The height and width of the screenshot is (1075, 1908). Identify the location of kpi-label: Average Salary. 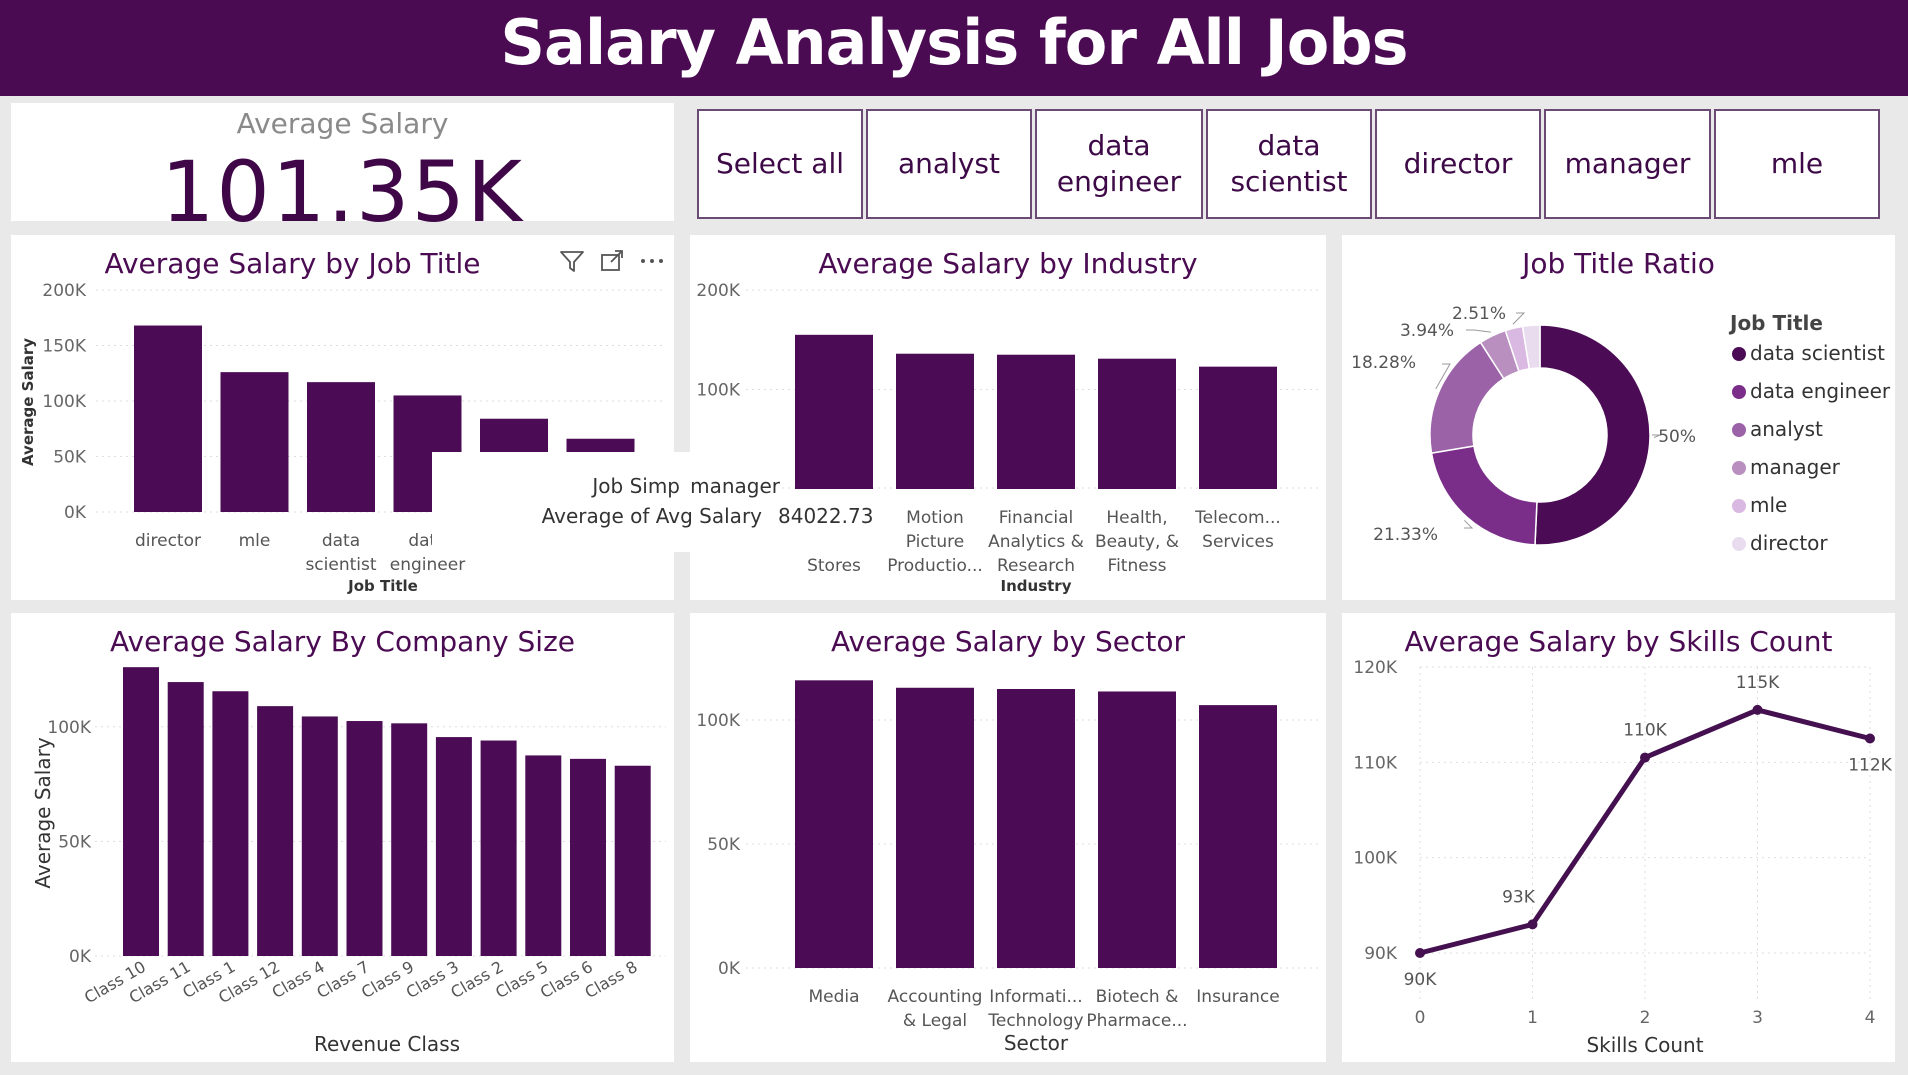
(342, 123).